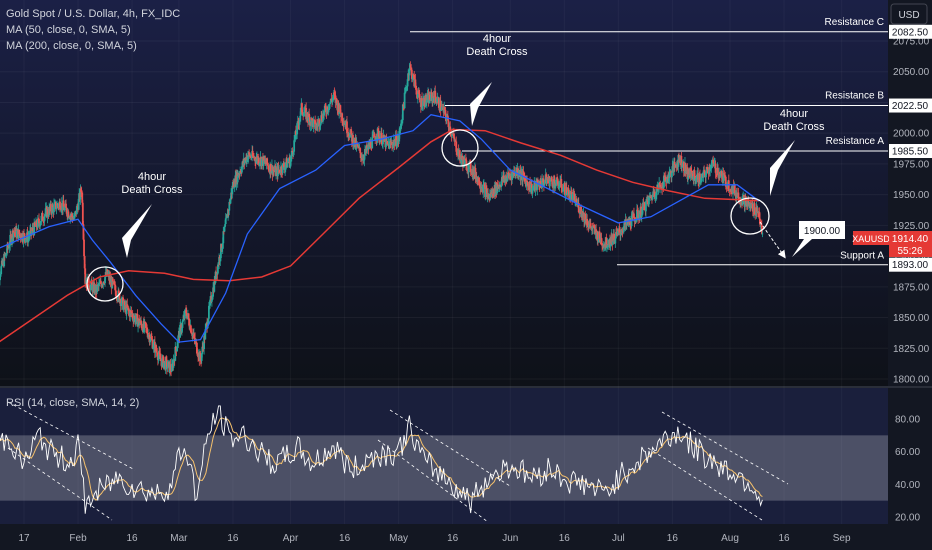  I want to click on last-price-tag: XAUUSD 1914.40 55:26, so click(892, 244).